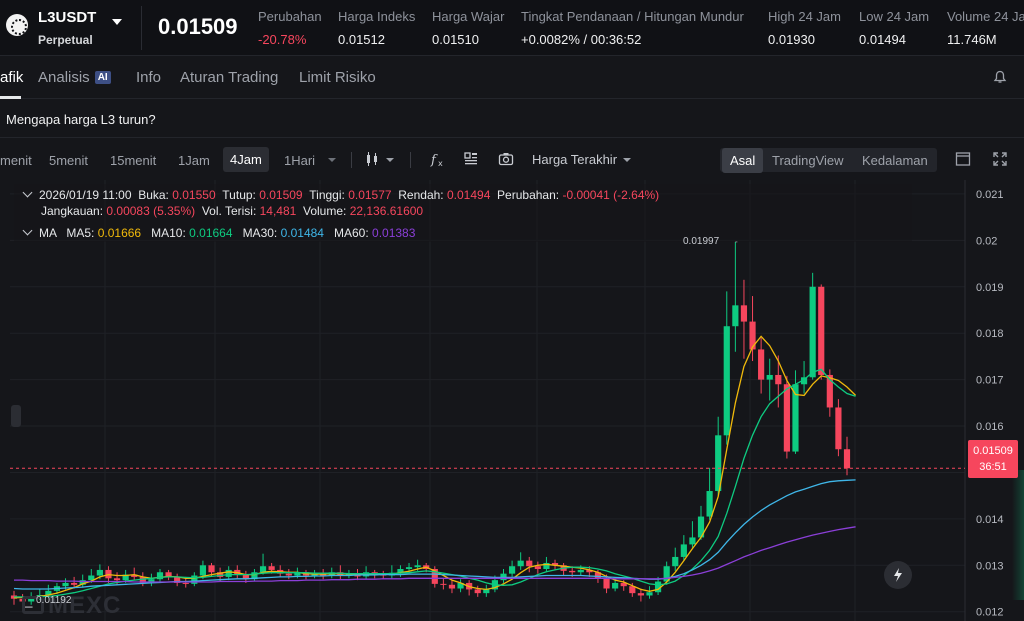 The image size is (1024, 621). Describe the element at coordinates (67, 17) in the screenshot. I see `symbol-name: L3USDT` at that location.